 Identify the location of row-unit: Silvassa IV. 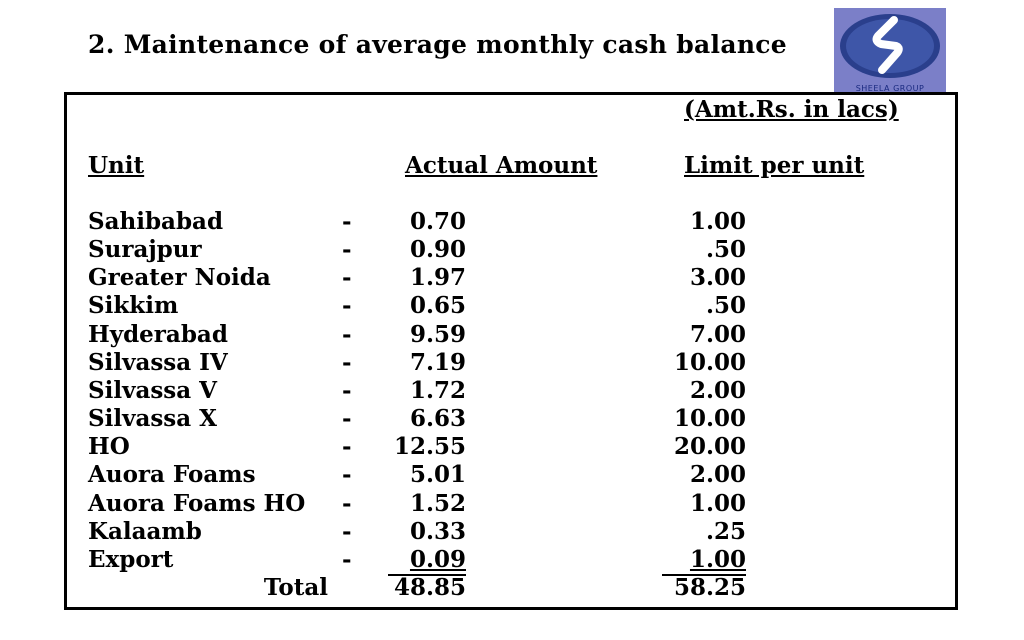
(158, 362).